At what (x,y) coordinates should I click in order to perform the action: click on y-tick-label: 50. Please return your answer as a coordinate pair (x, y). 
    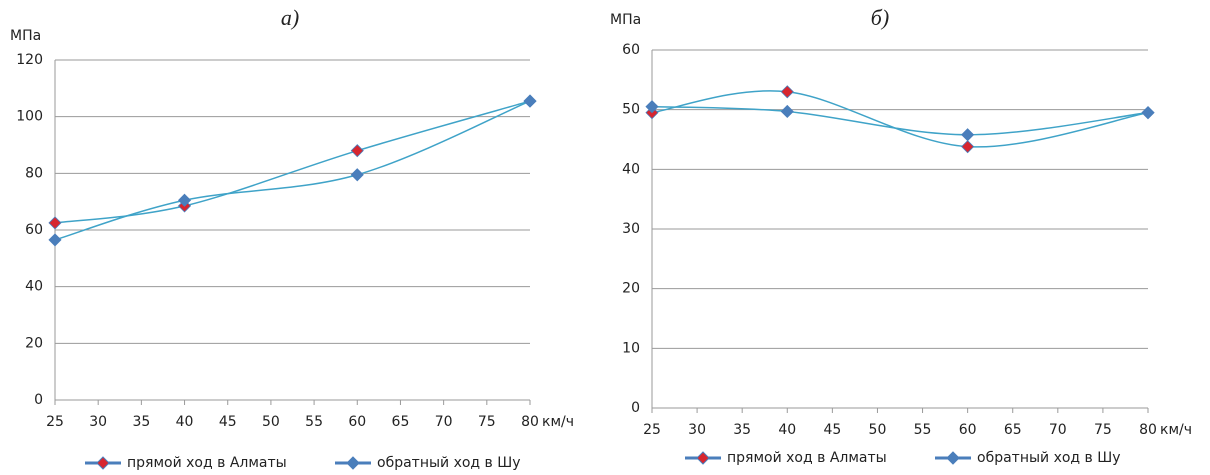
    Looking at the image, I should click on (631, 110).